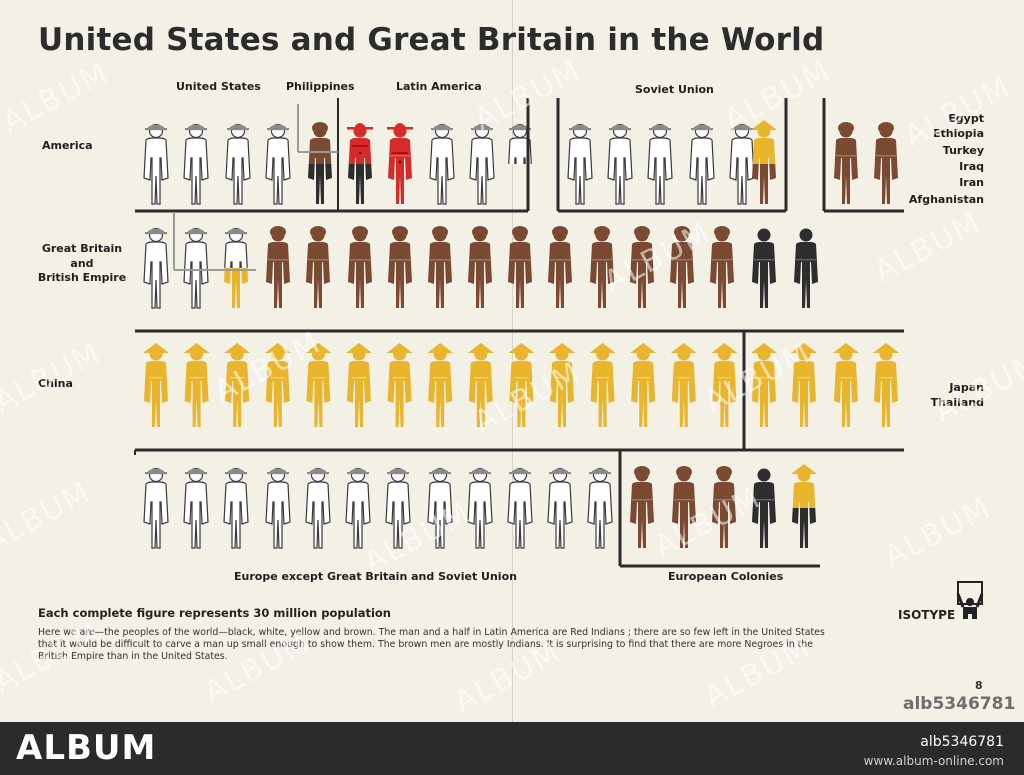 The height and width of the screenshot is (775, 1024). I want to click on label-european-colonies: European Colonies, so click(726, 576).